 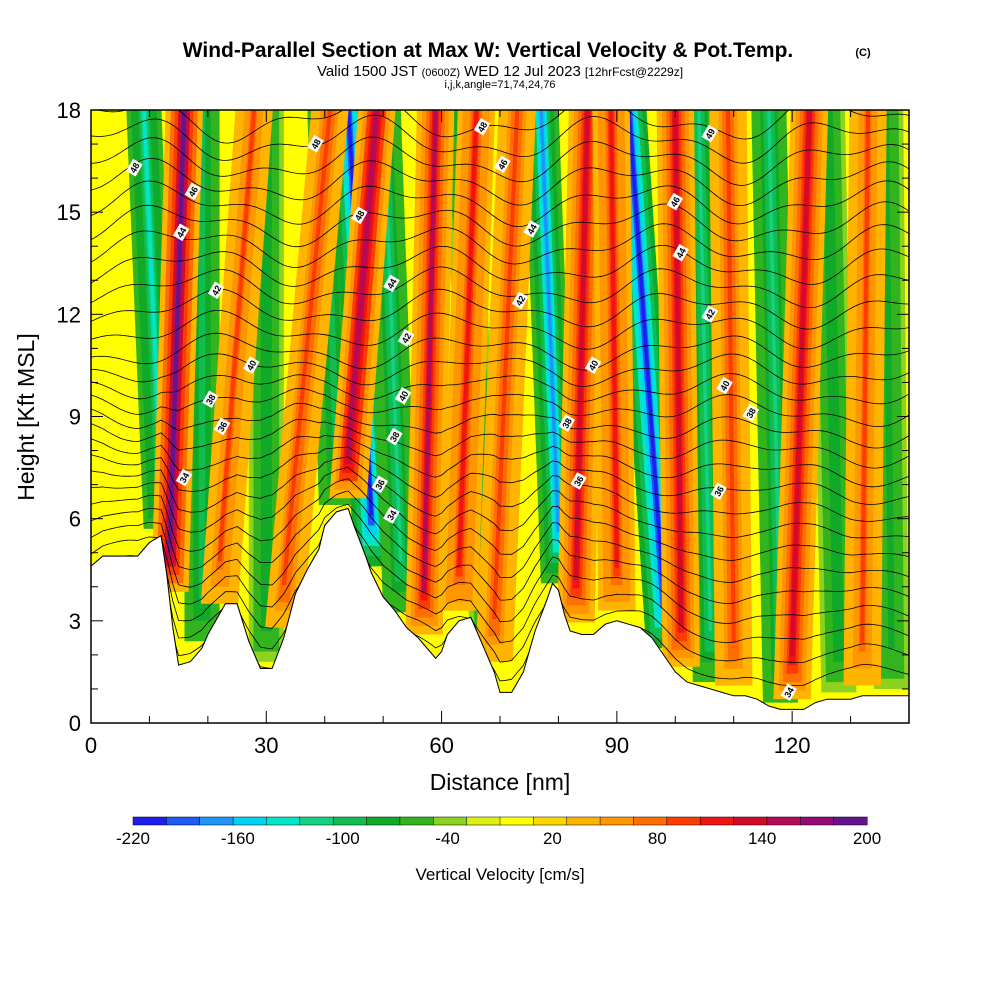 I want to click on theta-label-13: 38, so click(x=394, y=436).